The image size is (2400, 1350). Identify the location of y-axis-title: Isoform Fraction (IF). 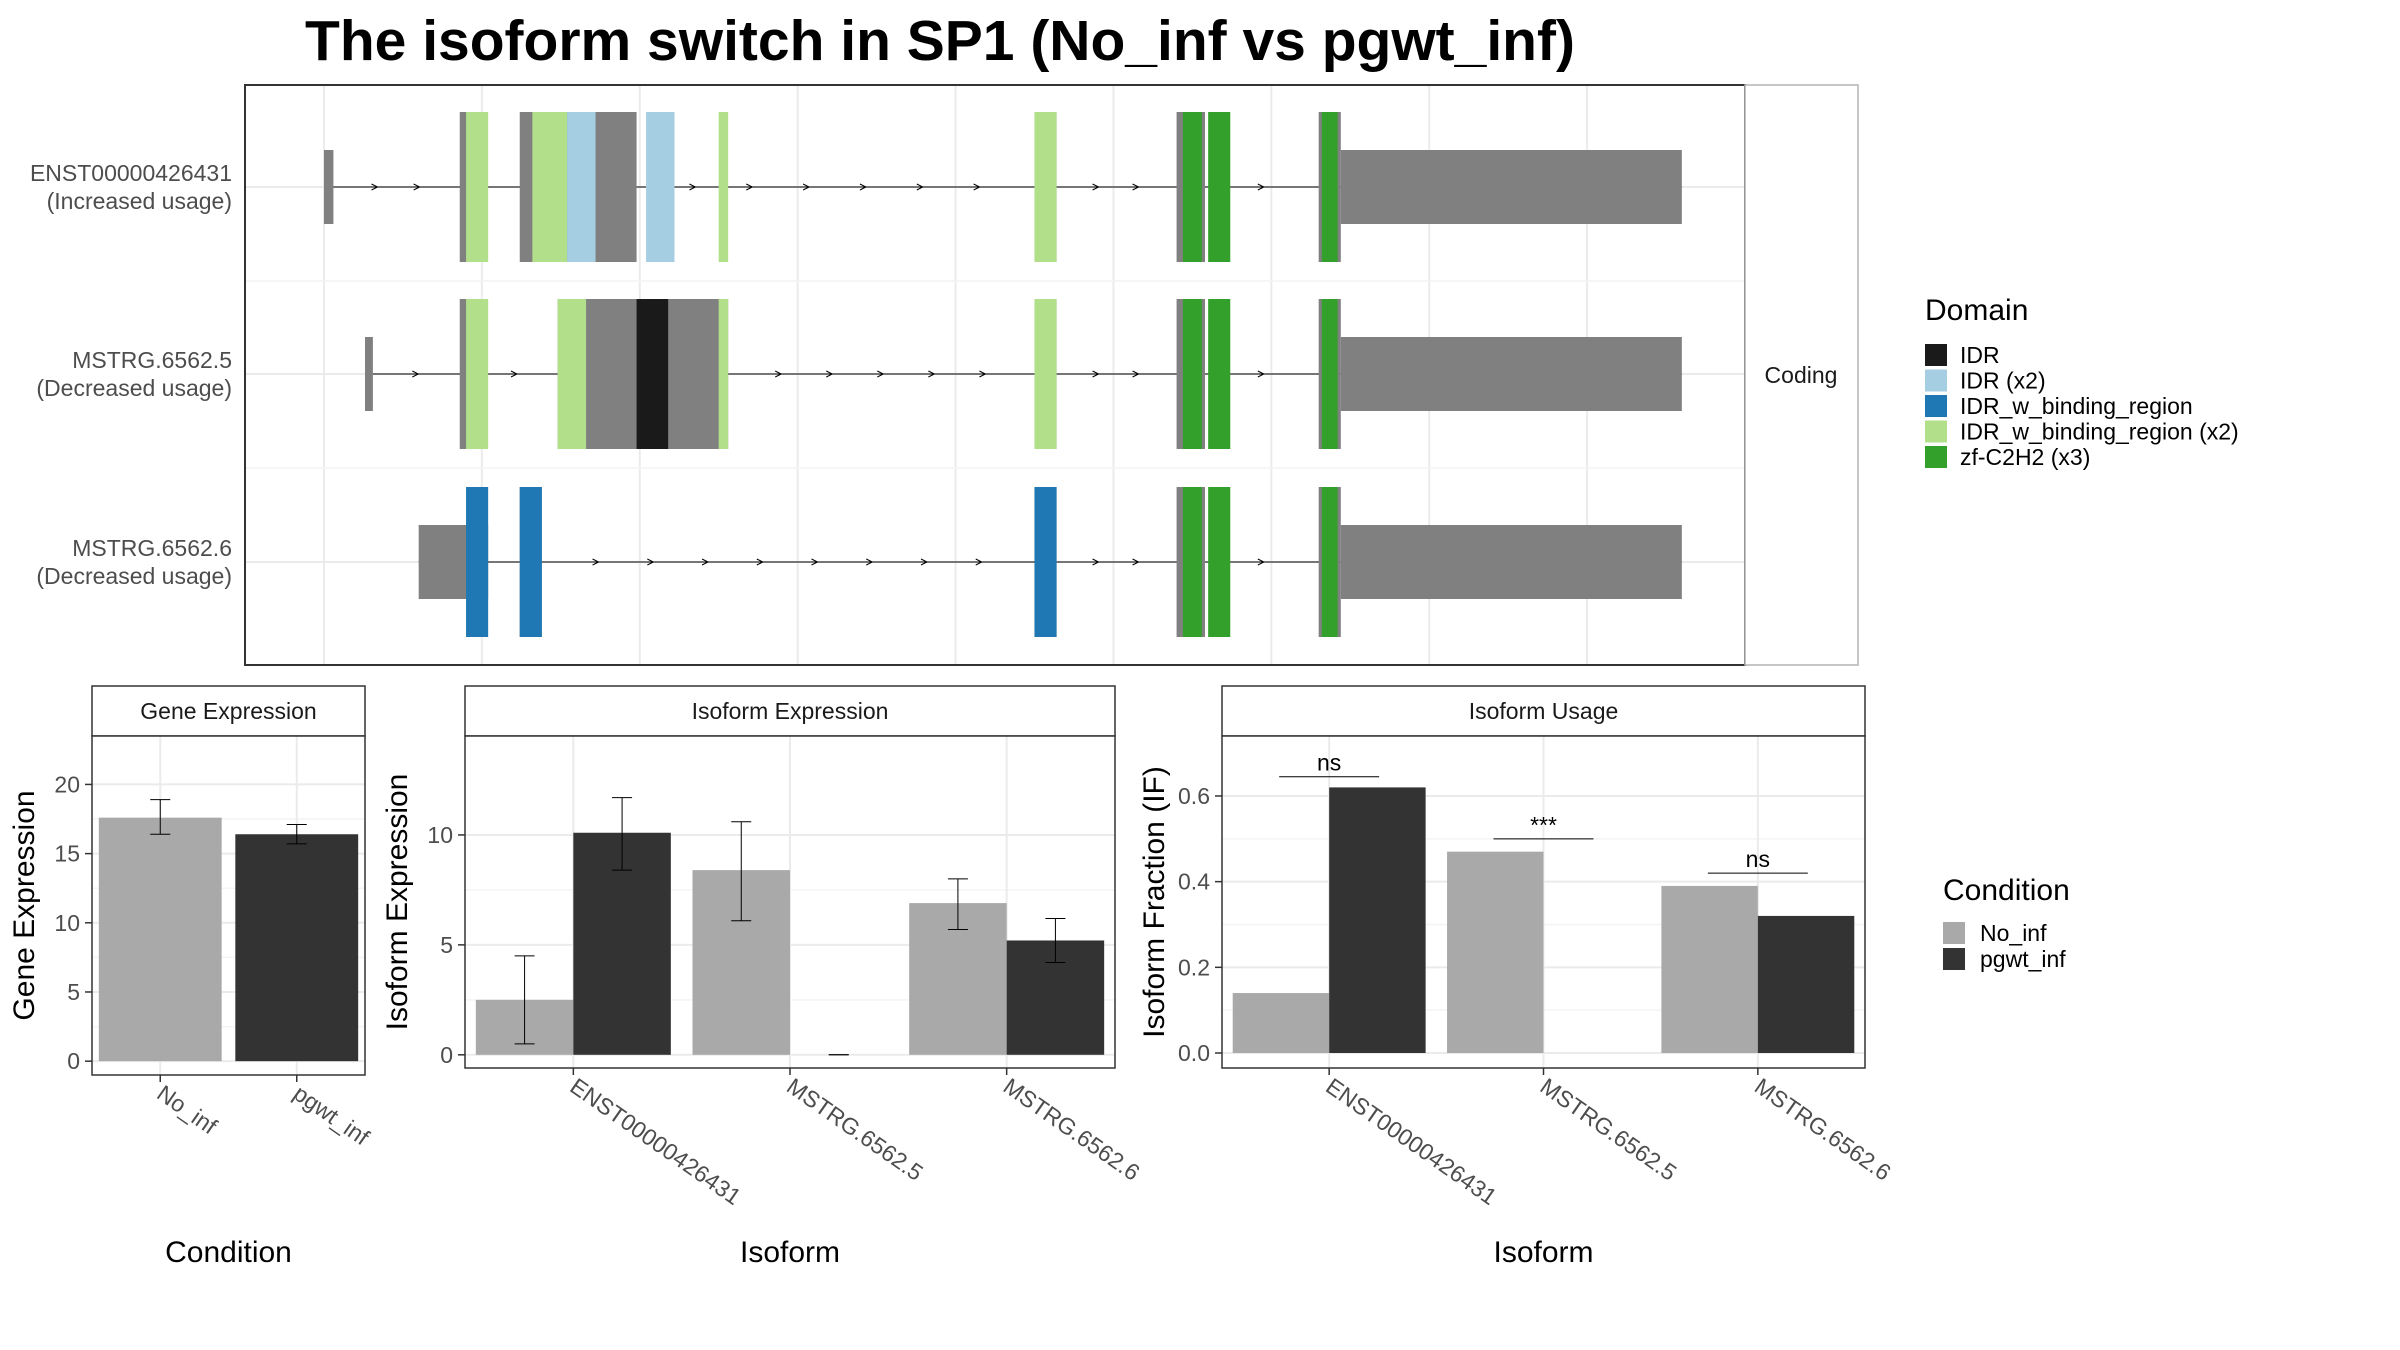
(1154, 902).